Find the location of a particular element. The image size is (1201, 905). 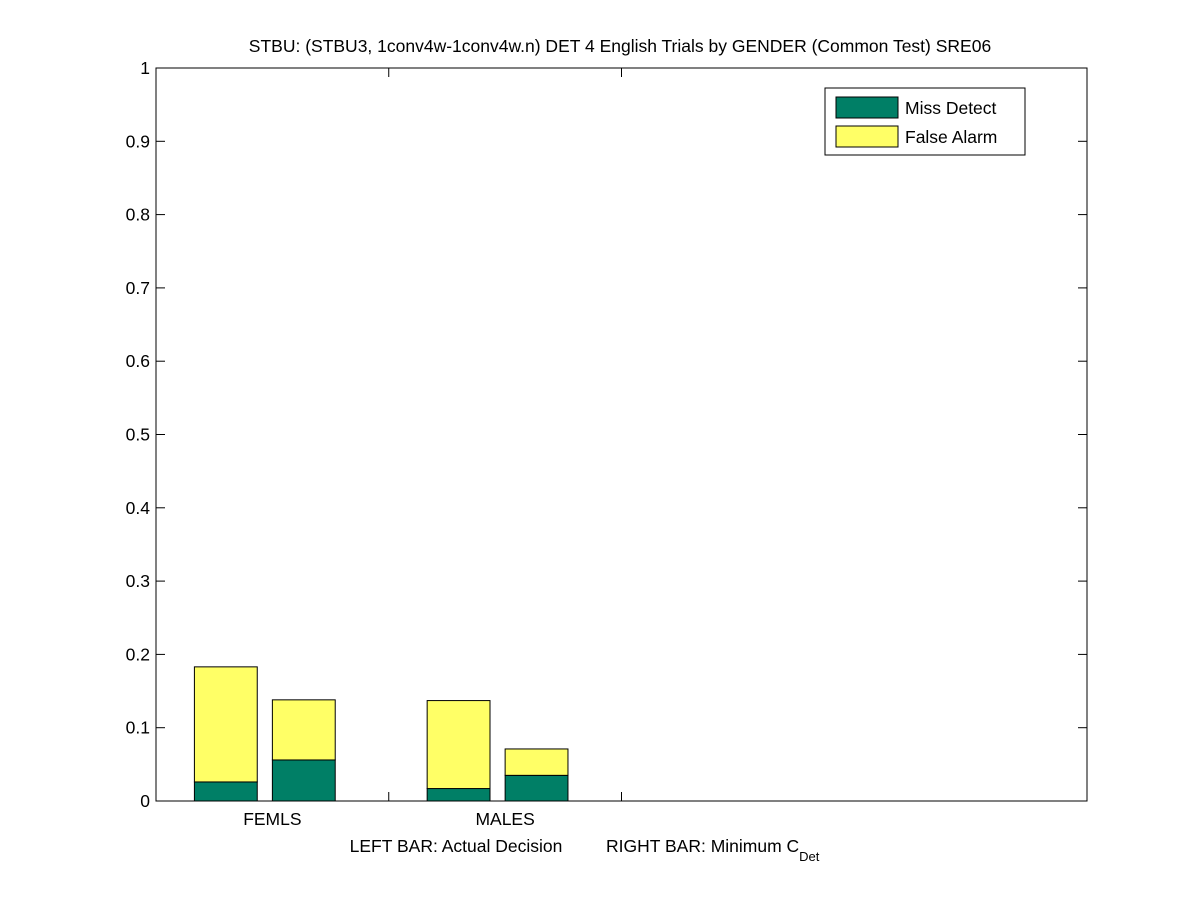

legend-swatch-false-alarm is located at coordinates (867, 136).